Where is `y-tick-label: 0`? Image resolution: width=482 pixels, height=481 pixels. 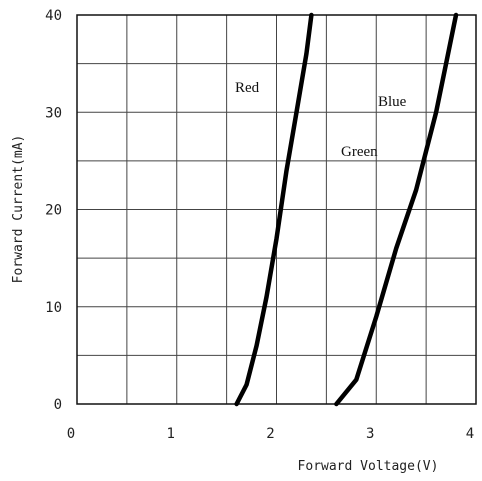
y-tick-label: 0 is located at coordinates (58, 405).